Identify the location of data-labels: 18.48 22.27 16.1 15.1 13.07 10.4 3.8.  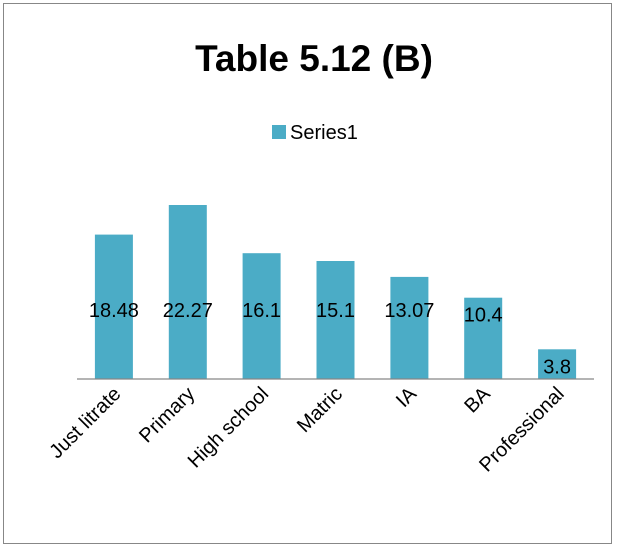
(330, 339).